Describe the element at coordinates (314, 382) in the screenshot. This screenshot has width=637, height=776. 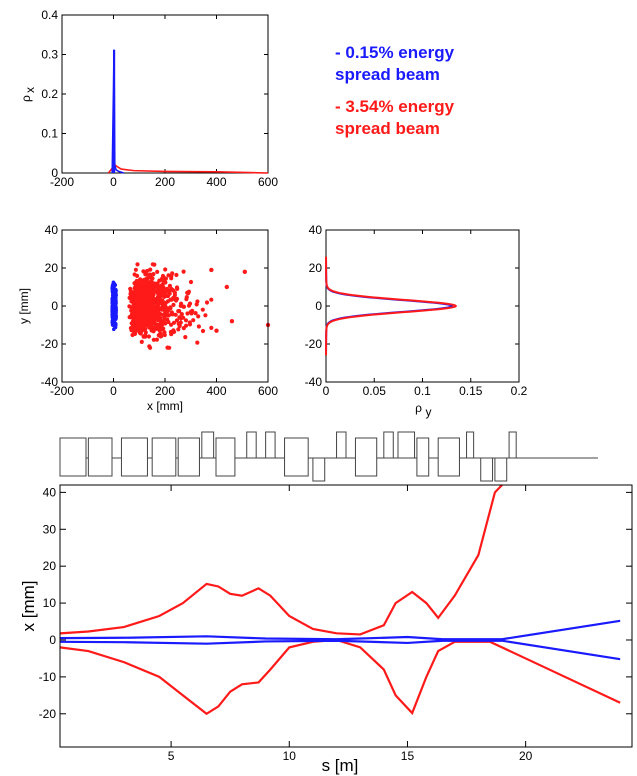
I see `y-tick-label: -40` at that location.